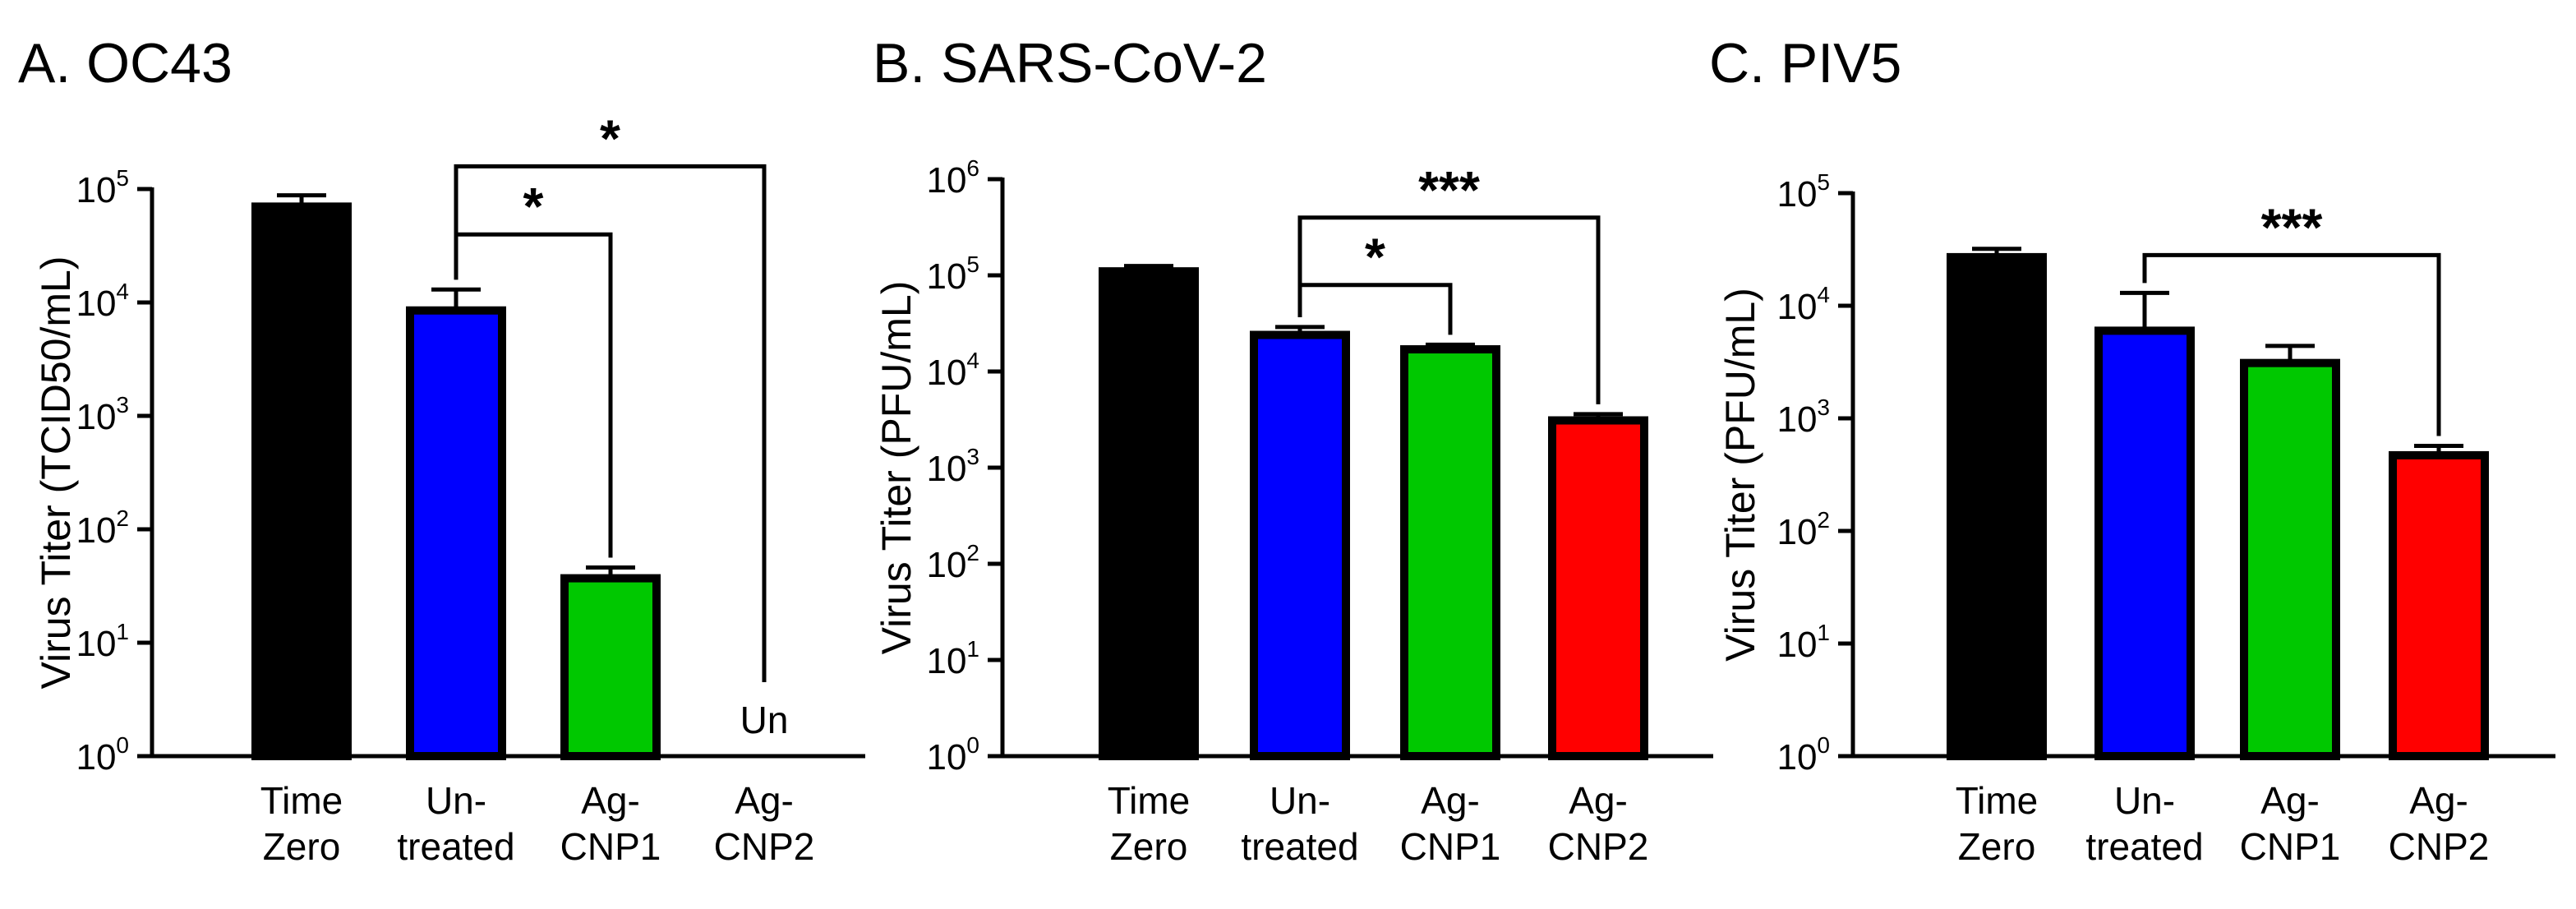 The width and height of the screenshot is (2576, 909). I want to click on bar-annotation: Un, so click(764, 720).